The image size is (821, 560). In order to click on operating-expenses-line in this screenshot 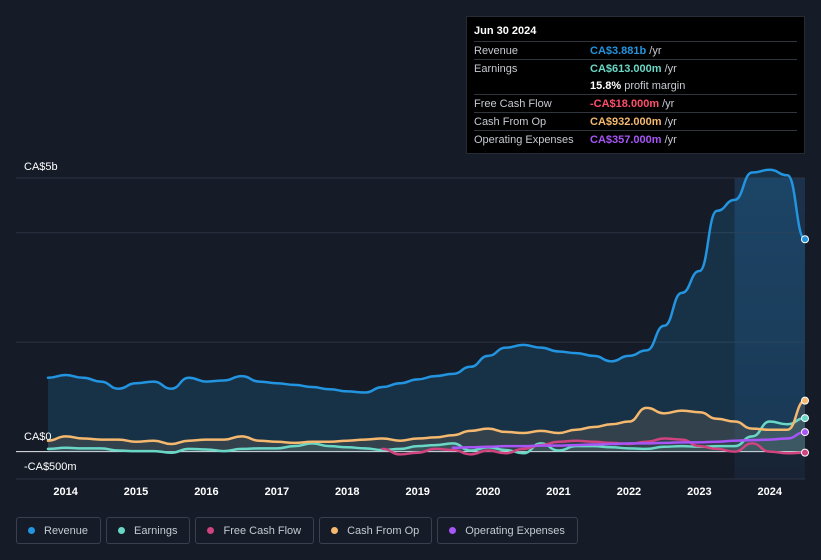, I will do `click(629, 440)`.